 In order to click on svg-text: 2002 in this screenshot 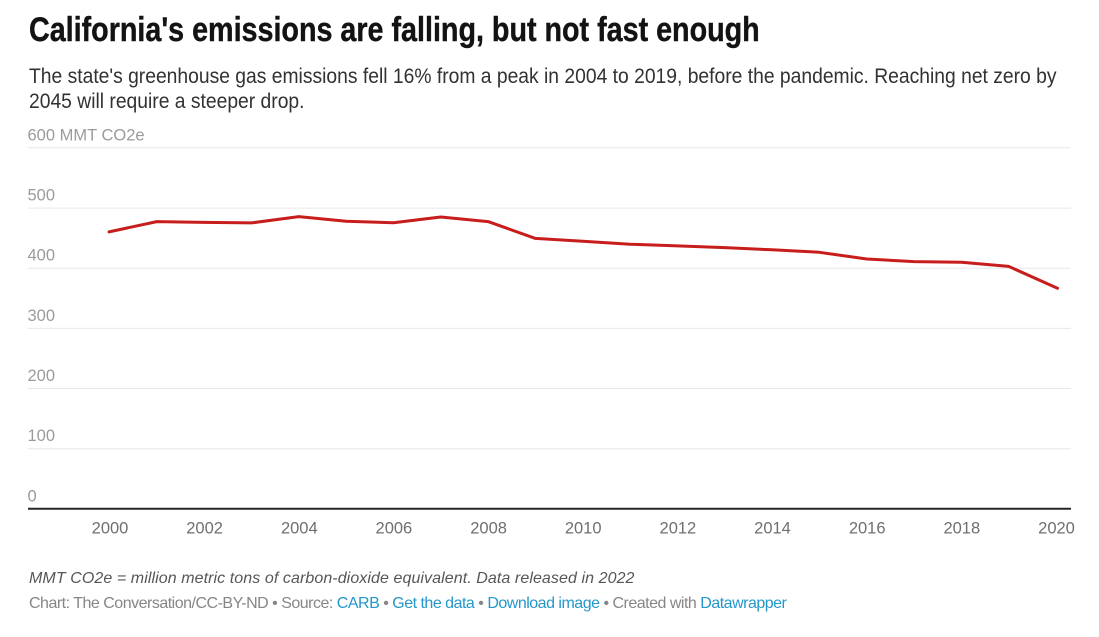, I will do `click(204, 529)`.